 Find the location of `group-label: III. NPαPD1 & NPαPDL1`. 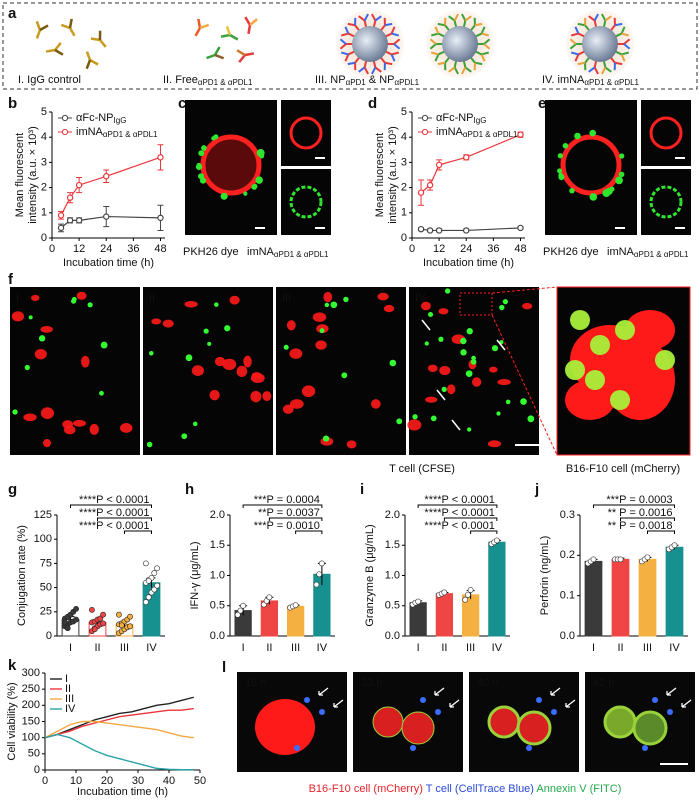

group-label: III. NPαPD1 & NPαPDL1 is located at coordinates (367, 80).